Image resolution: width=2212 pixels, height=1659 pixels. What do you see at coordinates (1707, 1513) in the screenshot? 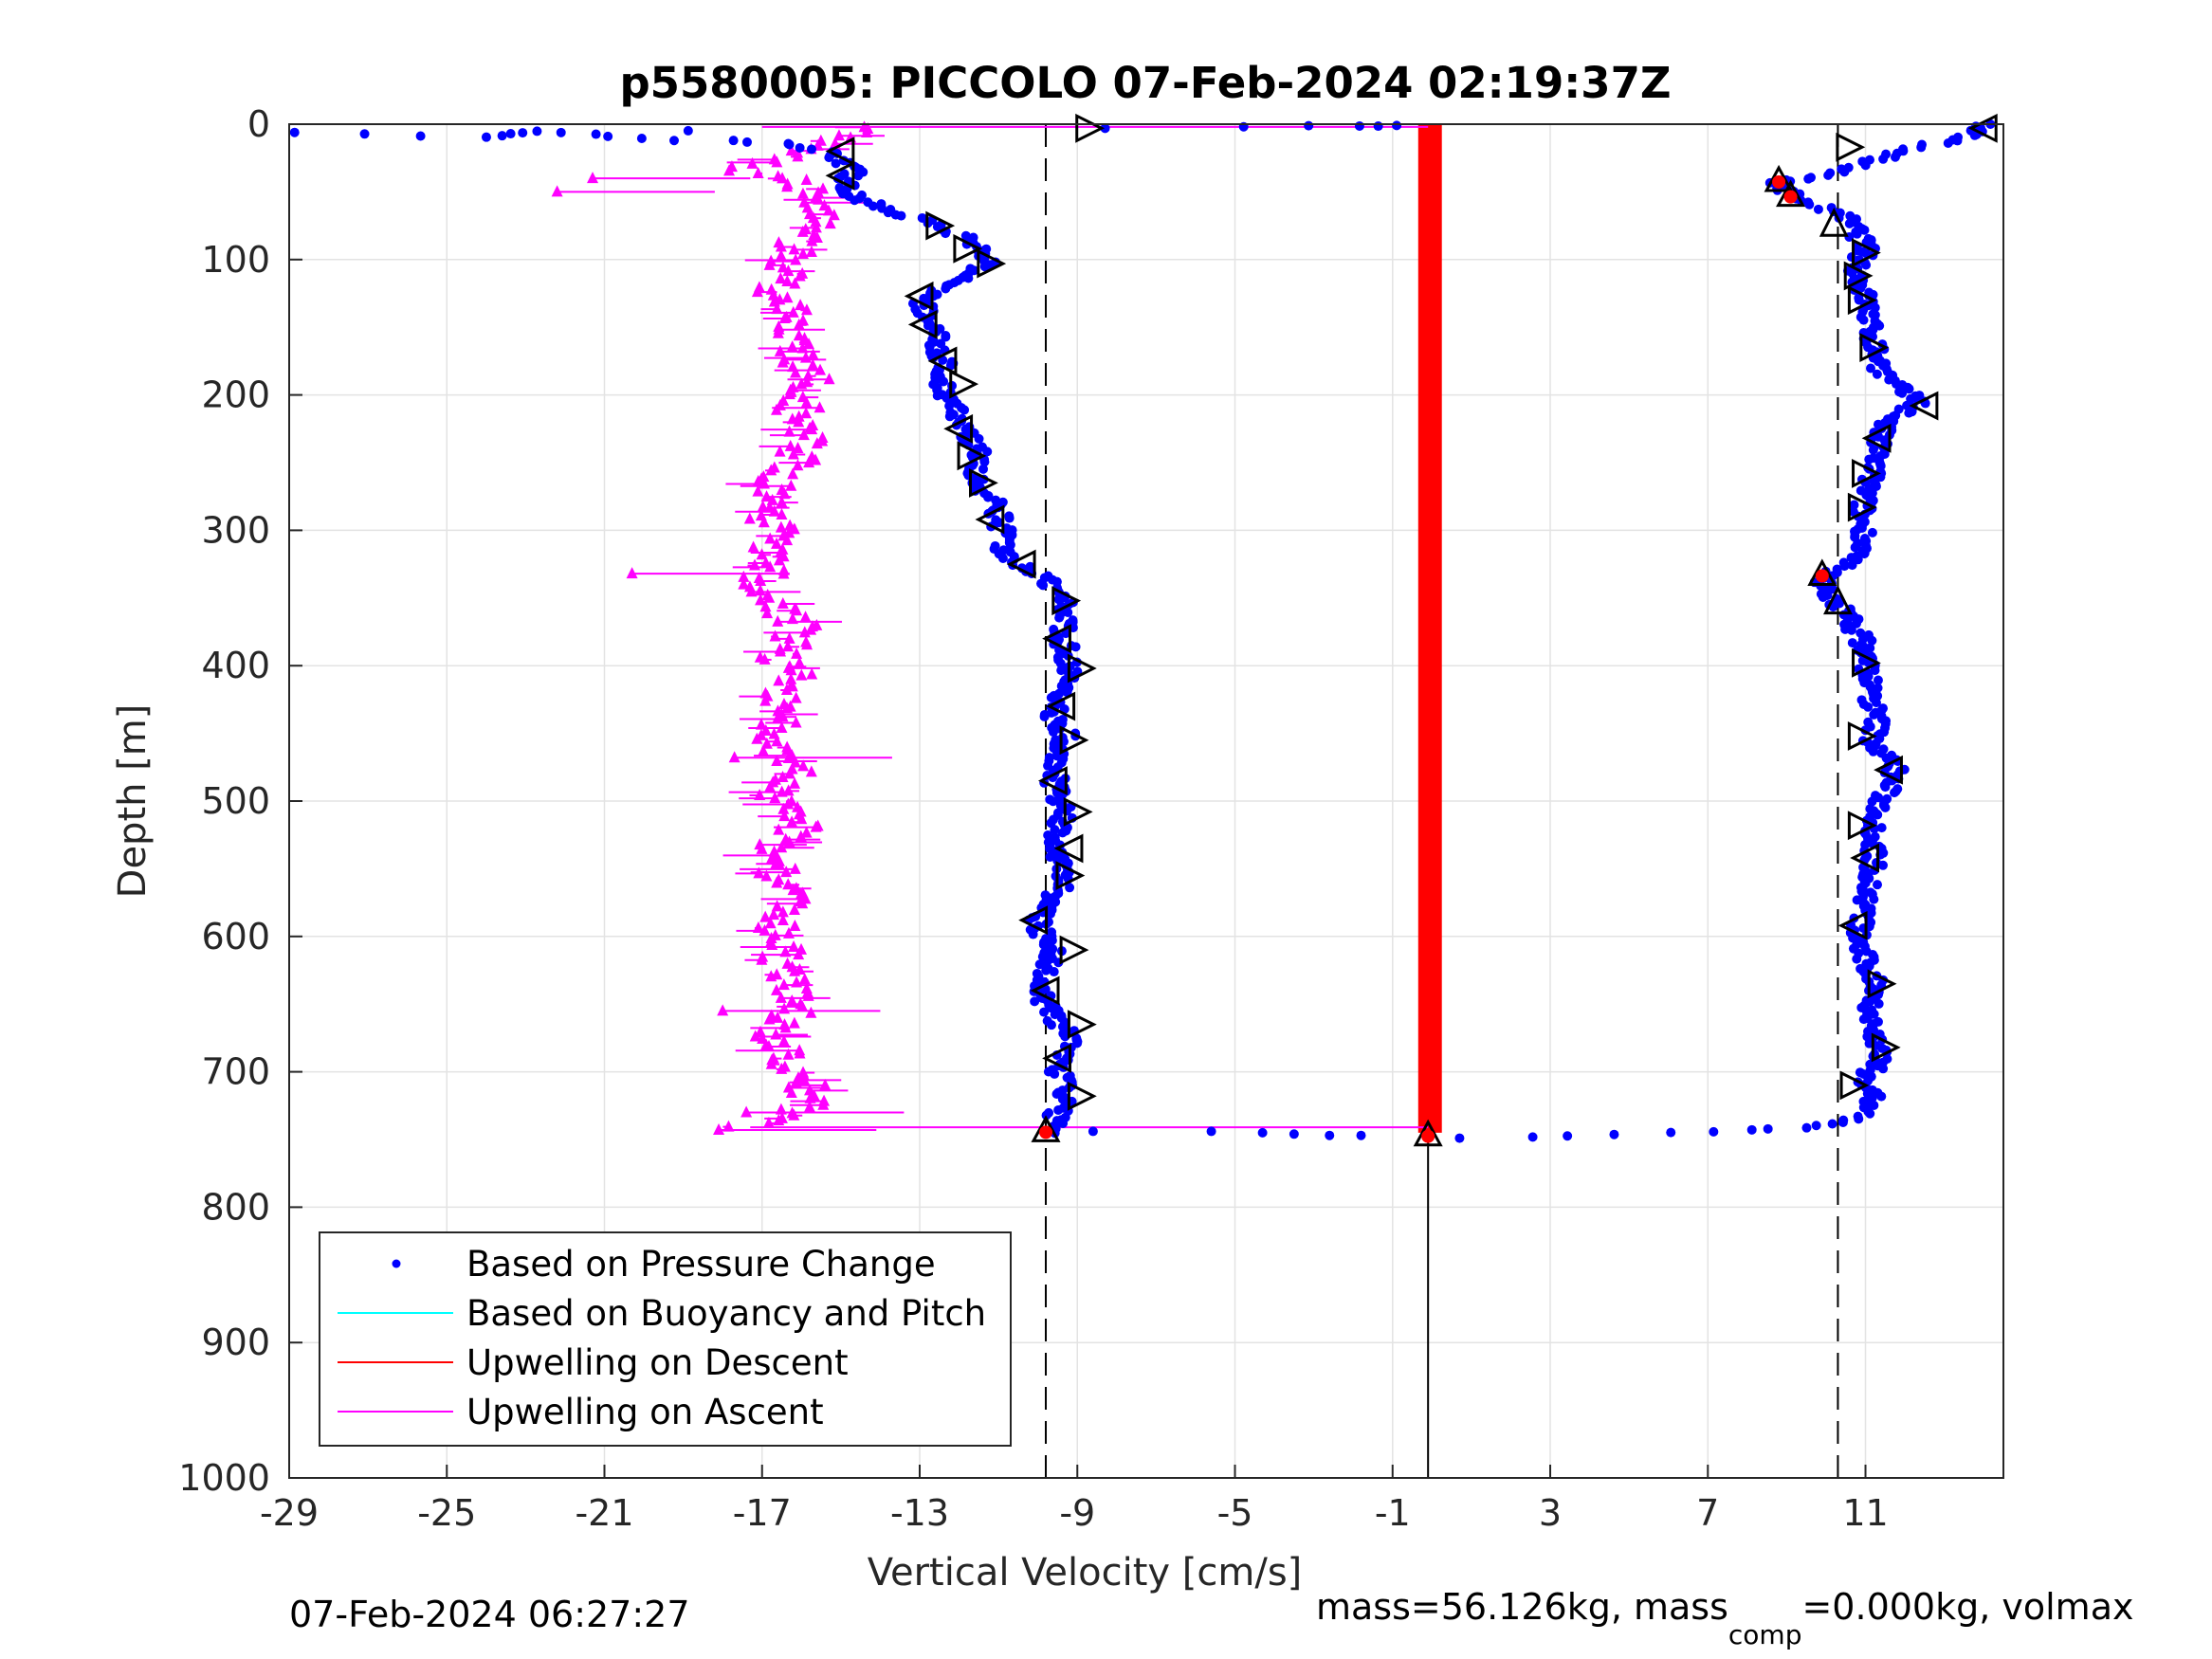
I see `x-tick-label: 7` at bounding box center [1707, 1513].